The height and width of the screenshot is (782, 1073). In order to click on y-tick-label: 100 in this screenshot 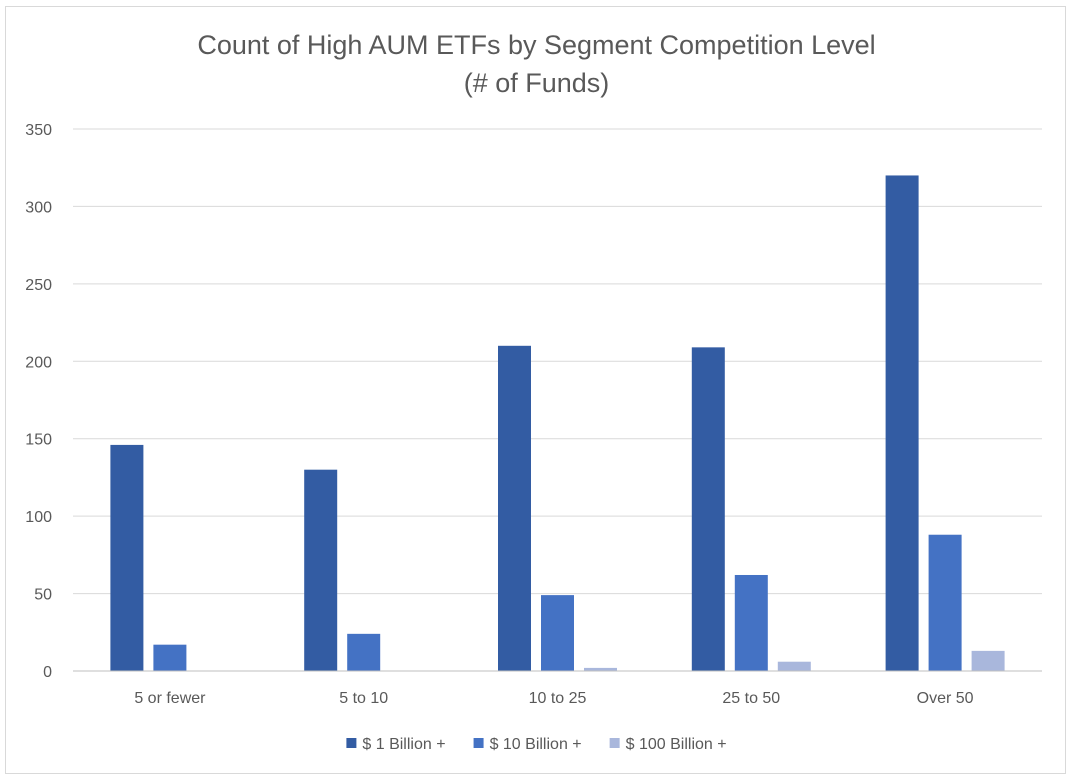, I will do `click(38, 517)`.